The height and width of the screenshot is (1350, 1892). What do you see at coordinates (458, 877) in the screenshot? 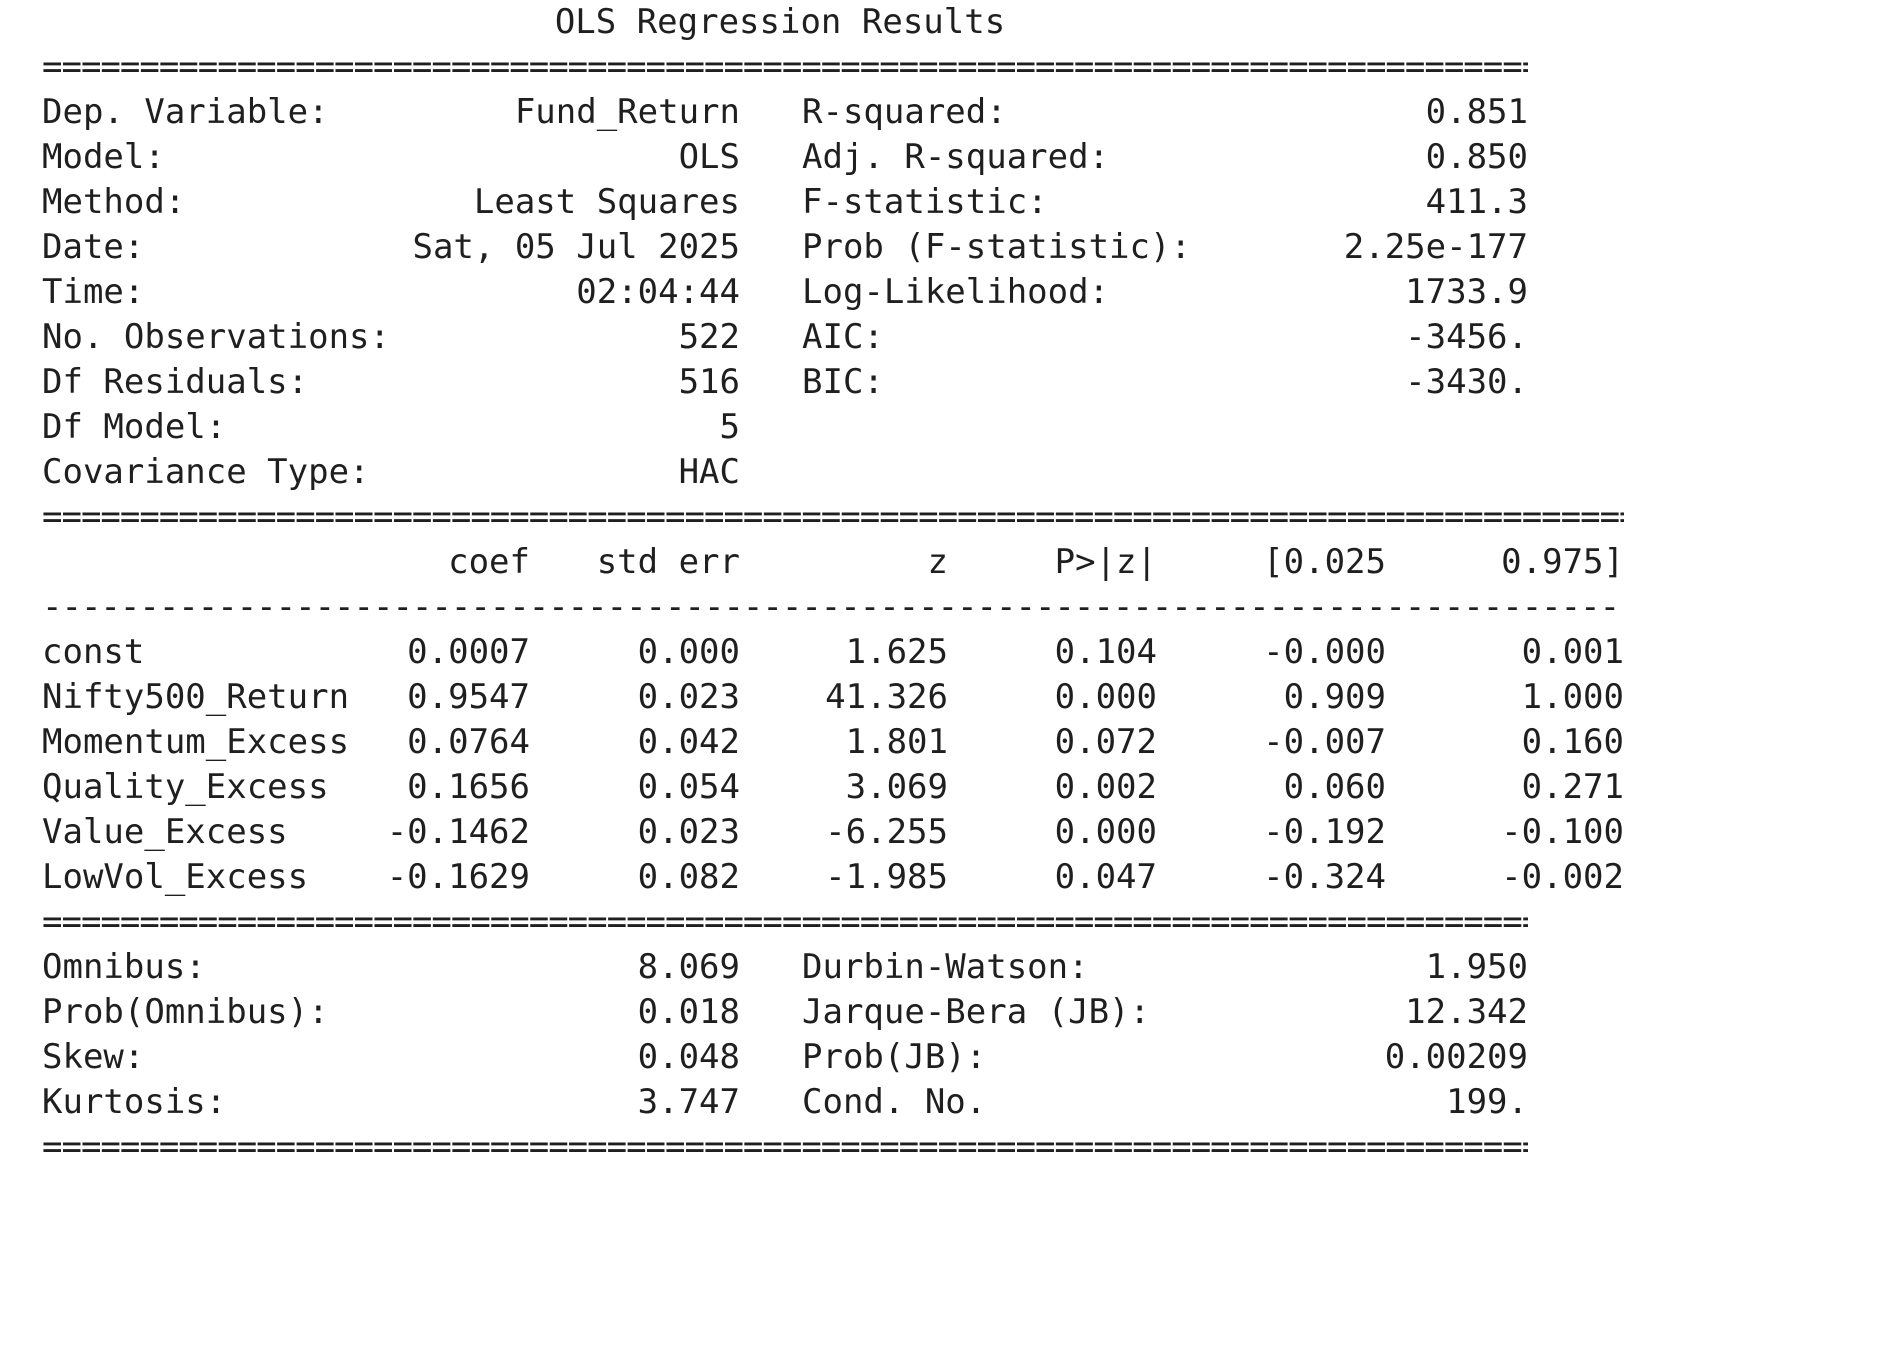
I see `coef-value: -0.1629` at bounding box center [458, 877].